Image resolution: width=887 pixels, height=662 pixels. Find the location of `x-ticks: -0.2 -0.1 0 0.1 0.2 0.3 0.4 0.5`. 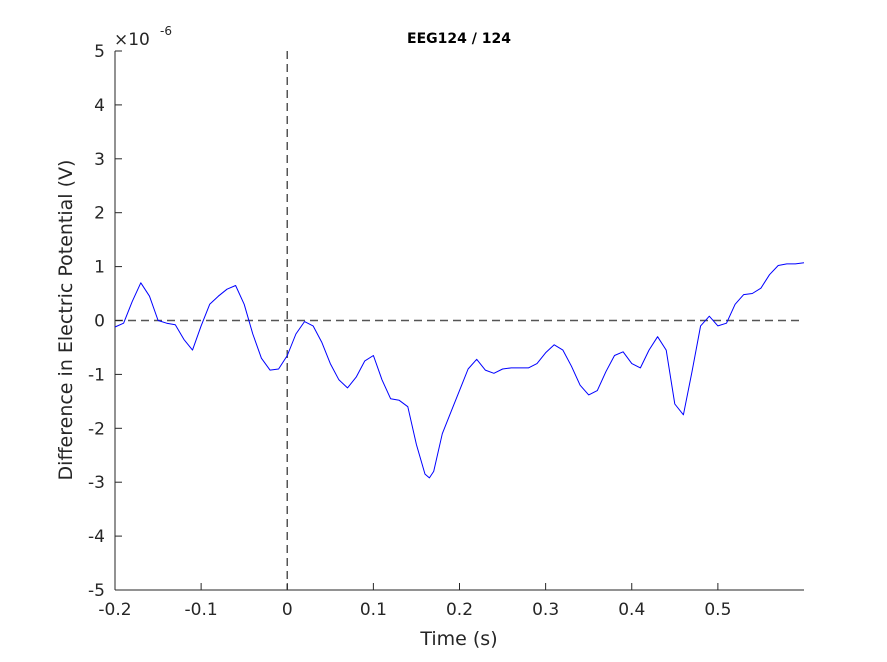

x-ticks: -0.2 -0.1 0 0.1 0.2 0.3 0.4 0.5 is located at coordinates (414, 601).